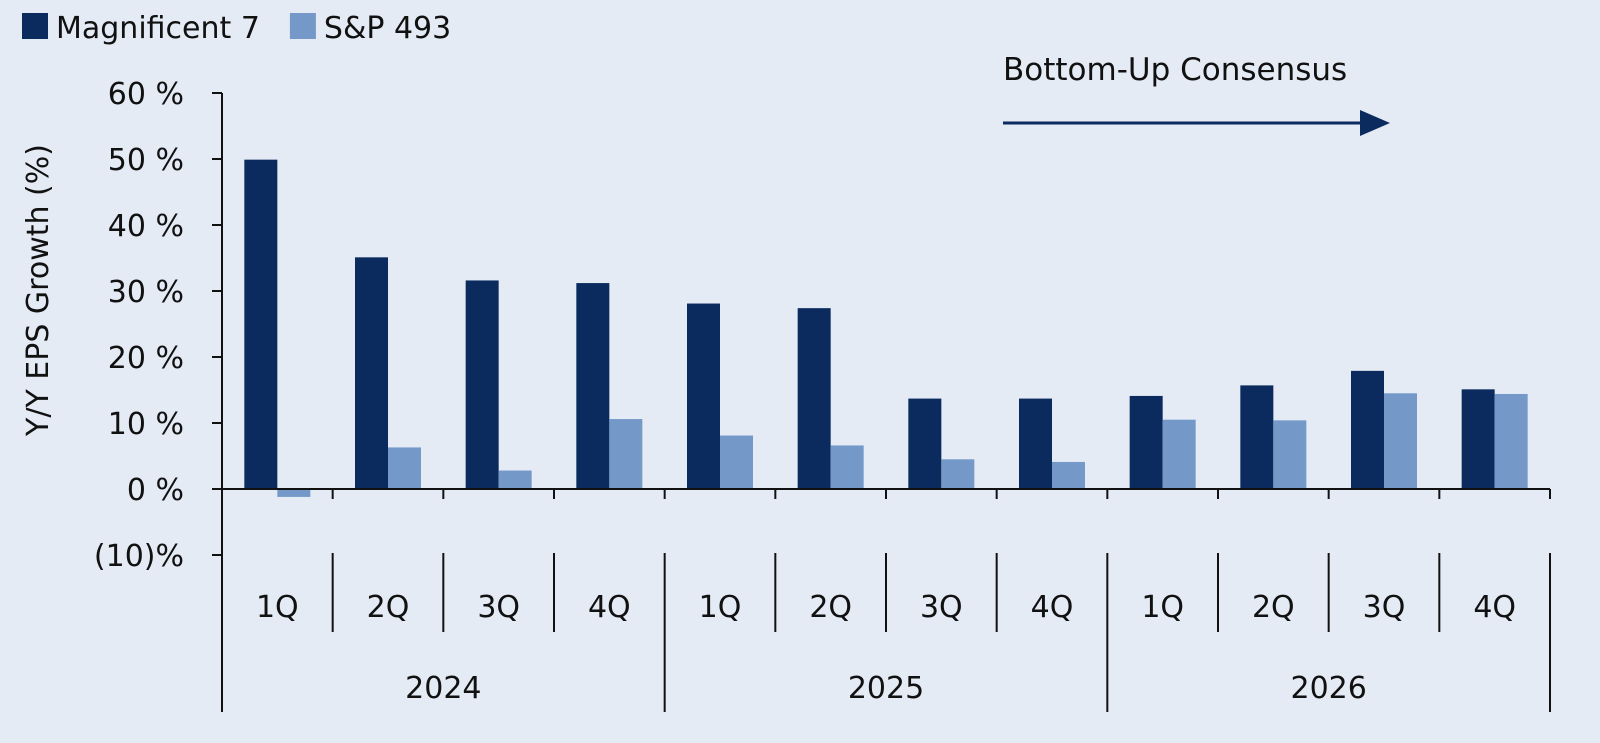  Describe the element at coordinates (139, 556) in the screenshot. I see `y-tick-label: (10)%` at that location.